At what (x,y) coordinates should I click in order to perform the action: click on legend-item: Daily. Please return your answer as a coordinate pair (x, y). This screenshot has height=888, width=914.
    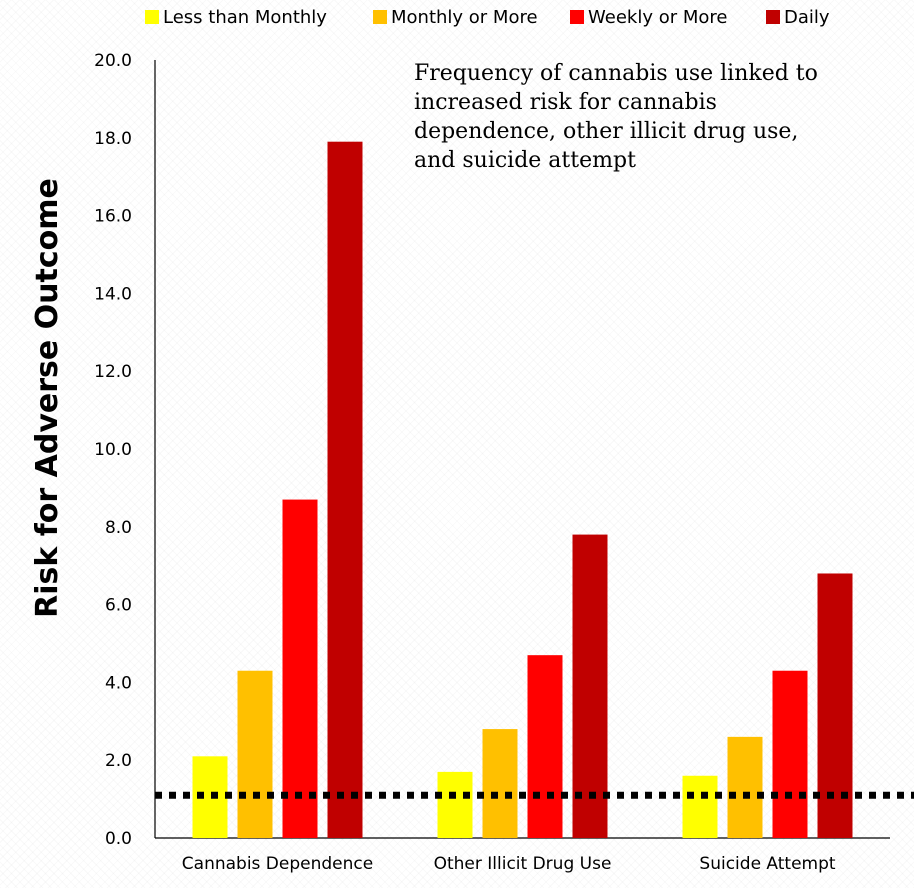
    Looking at the image, I should click on (798, 17).